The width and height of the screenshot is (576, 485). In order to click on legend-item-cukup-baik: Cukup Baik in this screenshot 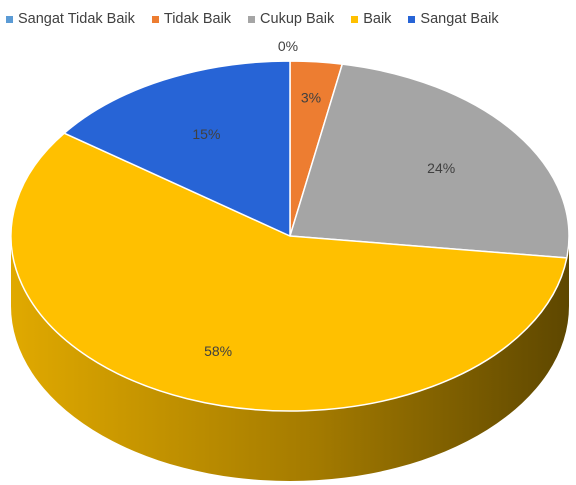, I will do `click(291, 19)`.